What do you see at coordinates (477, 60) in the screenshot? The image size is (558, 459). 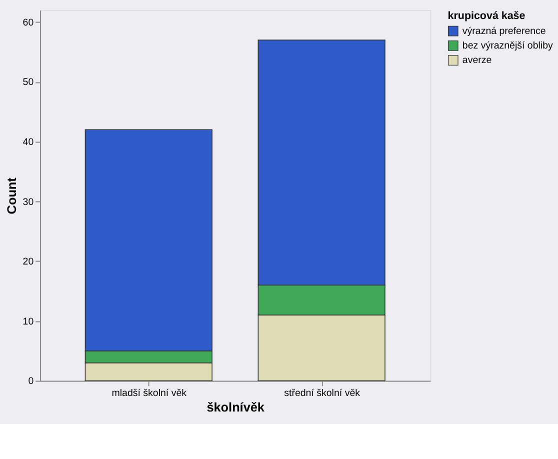 I see `legend-label: averze` at bounding box center [477, 60].